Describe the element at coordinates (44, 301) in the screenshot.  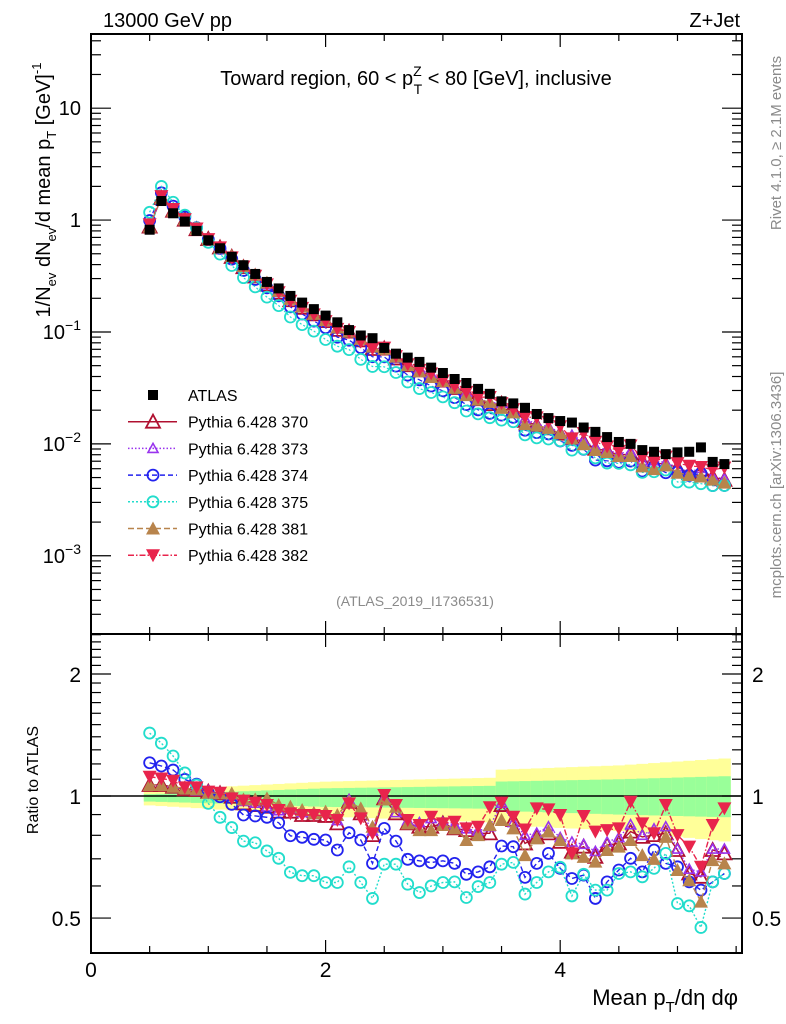
I see `ylabel-part: 1/N` at that location.